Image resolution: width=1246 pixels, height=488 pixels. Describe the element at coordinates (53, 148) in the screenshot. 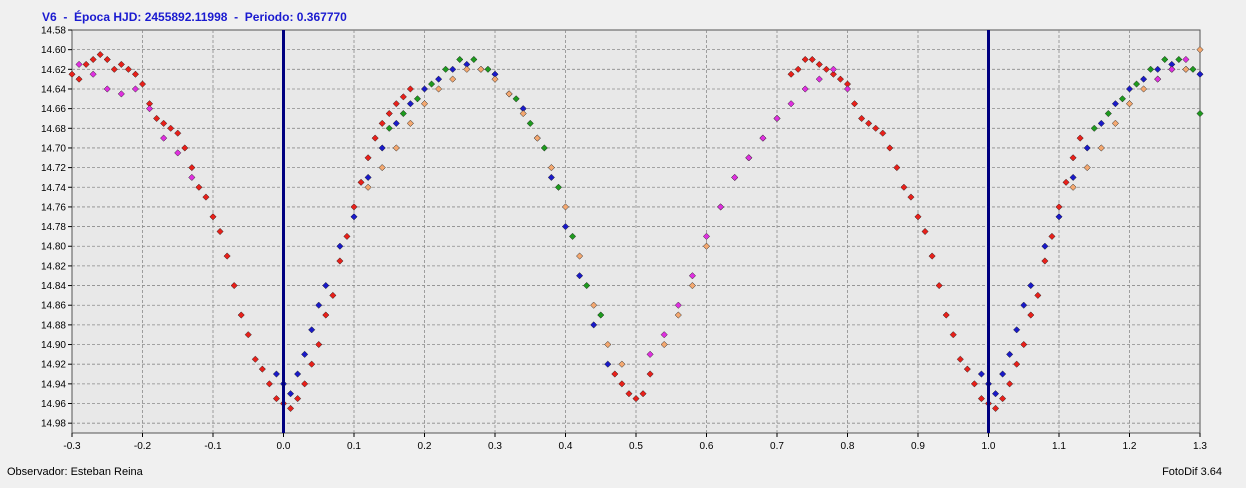

I see `y-tick-label: 14.70` at that location.